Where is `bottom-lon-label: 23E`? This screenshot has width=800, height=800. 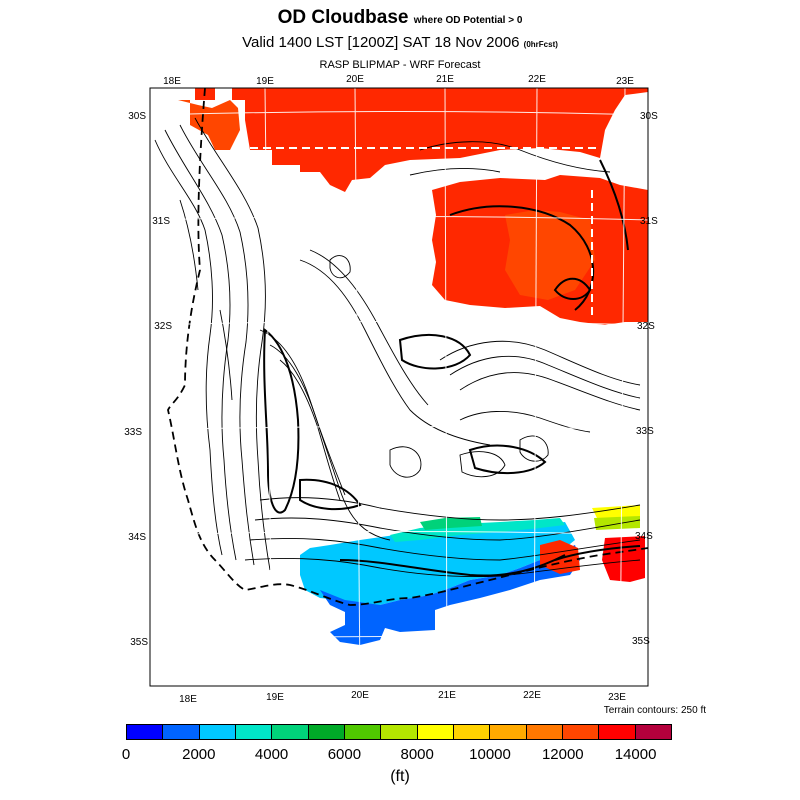 bottom-lon-label: 23E is located at coordinates (617, 697).